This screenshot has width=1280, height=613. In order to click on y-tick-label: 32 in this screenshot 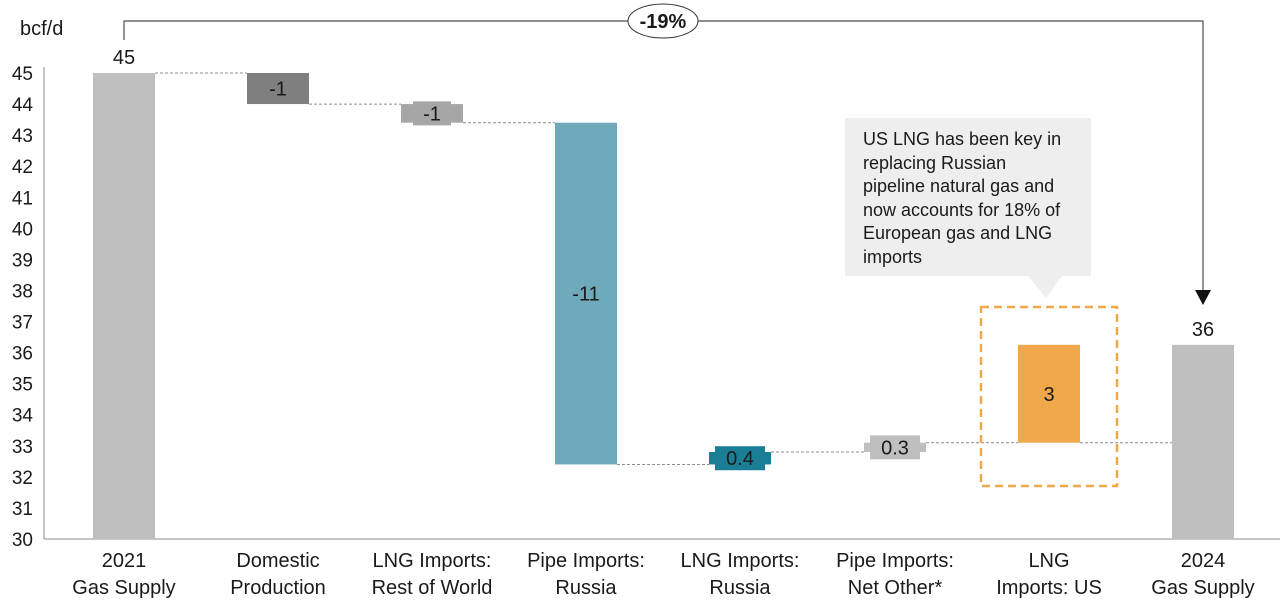, I will do `click(22, 478)`.